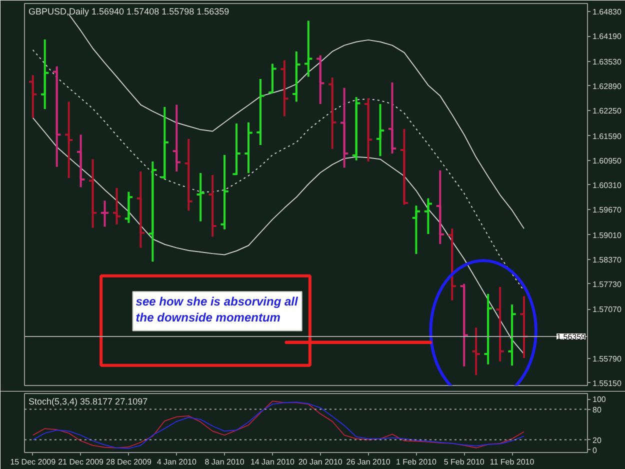 The height and width of the screenshot is (469, 625). What do you see at coordinates (607, 185) in the screenshot?
I see `y-tick-label: 1.60310` at bounding box center [607, 185].